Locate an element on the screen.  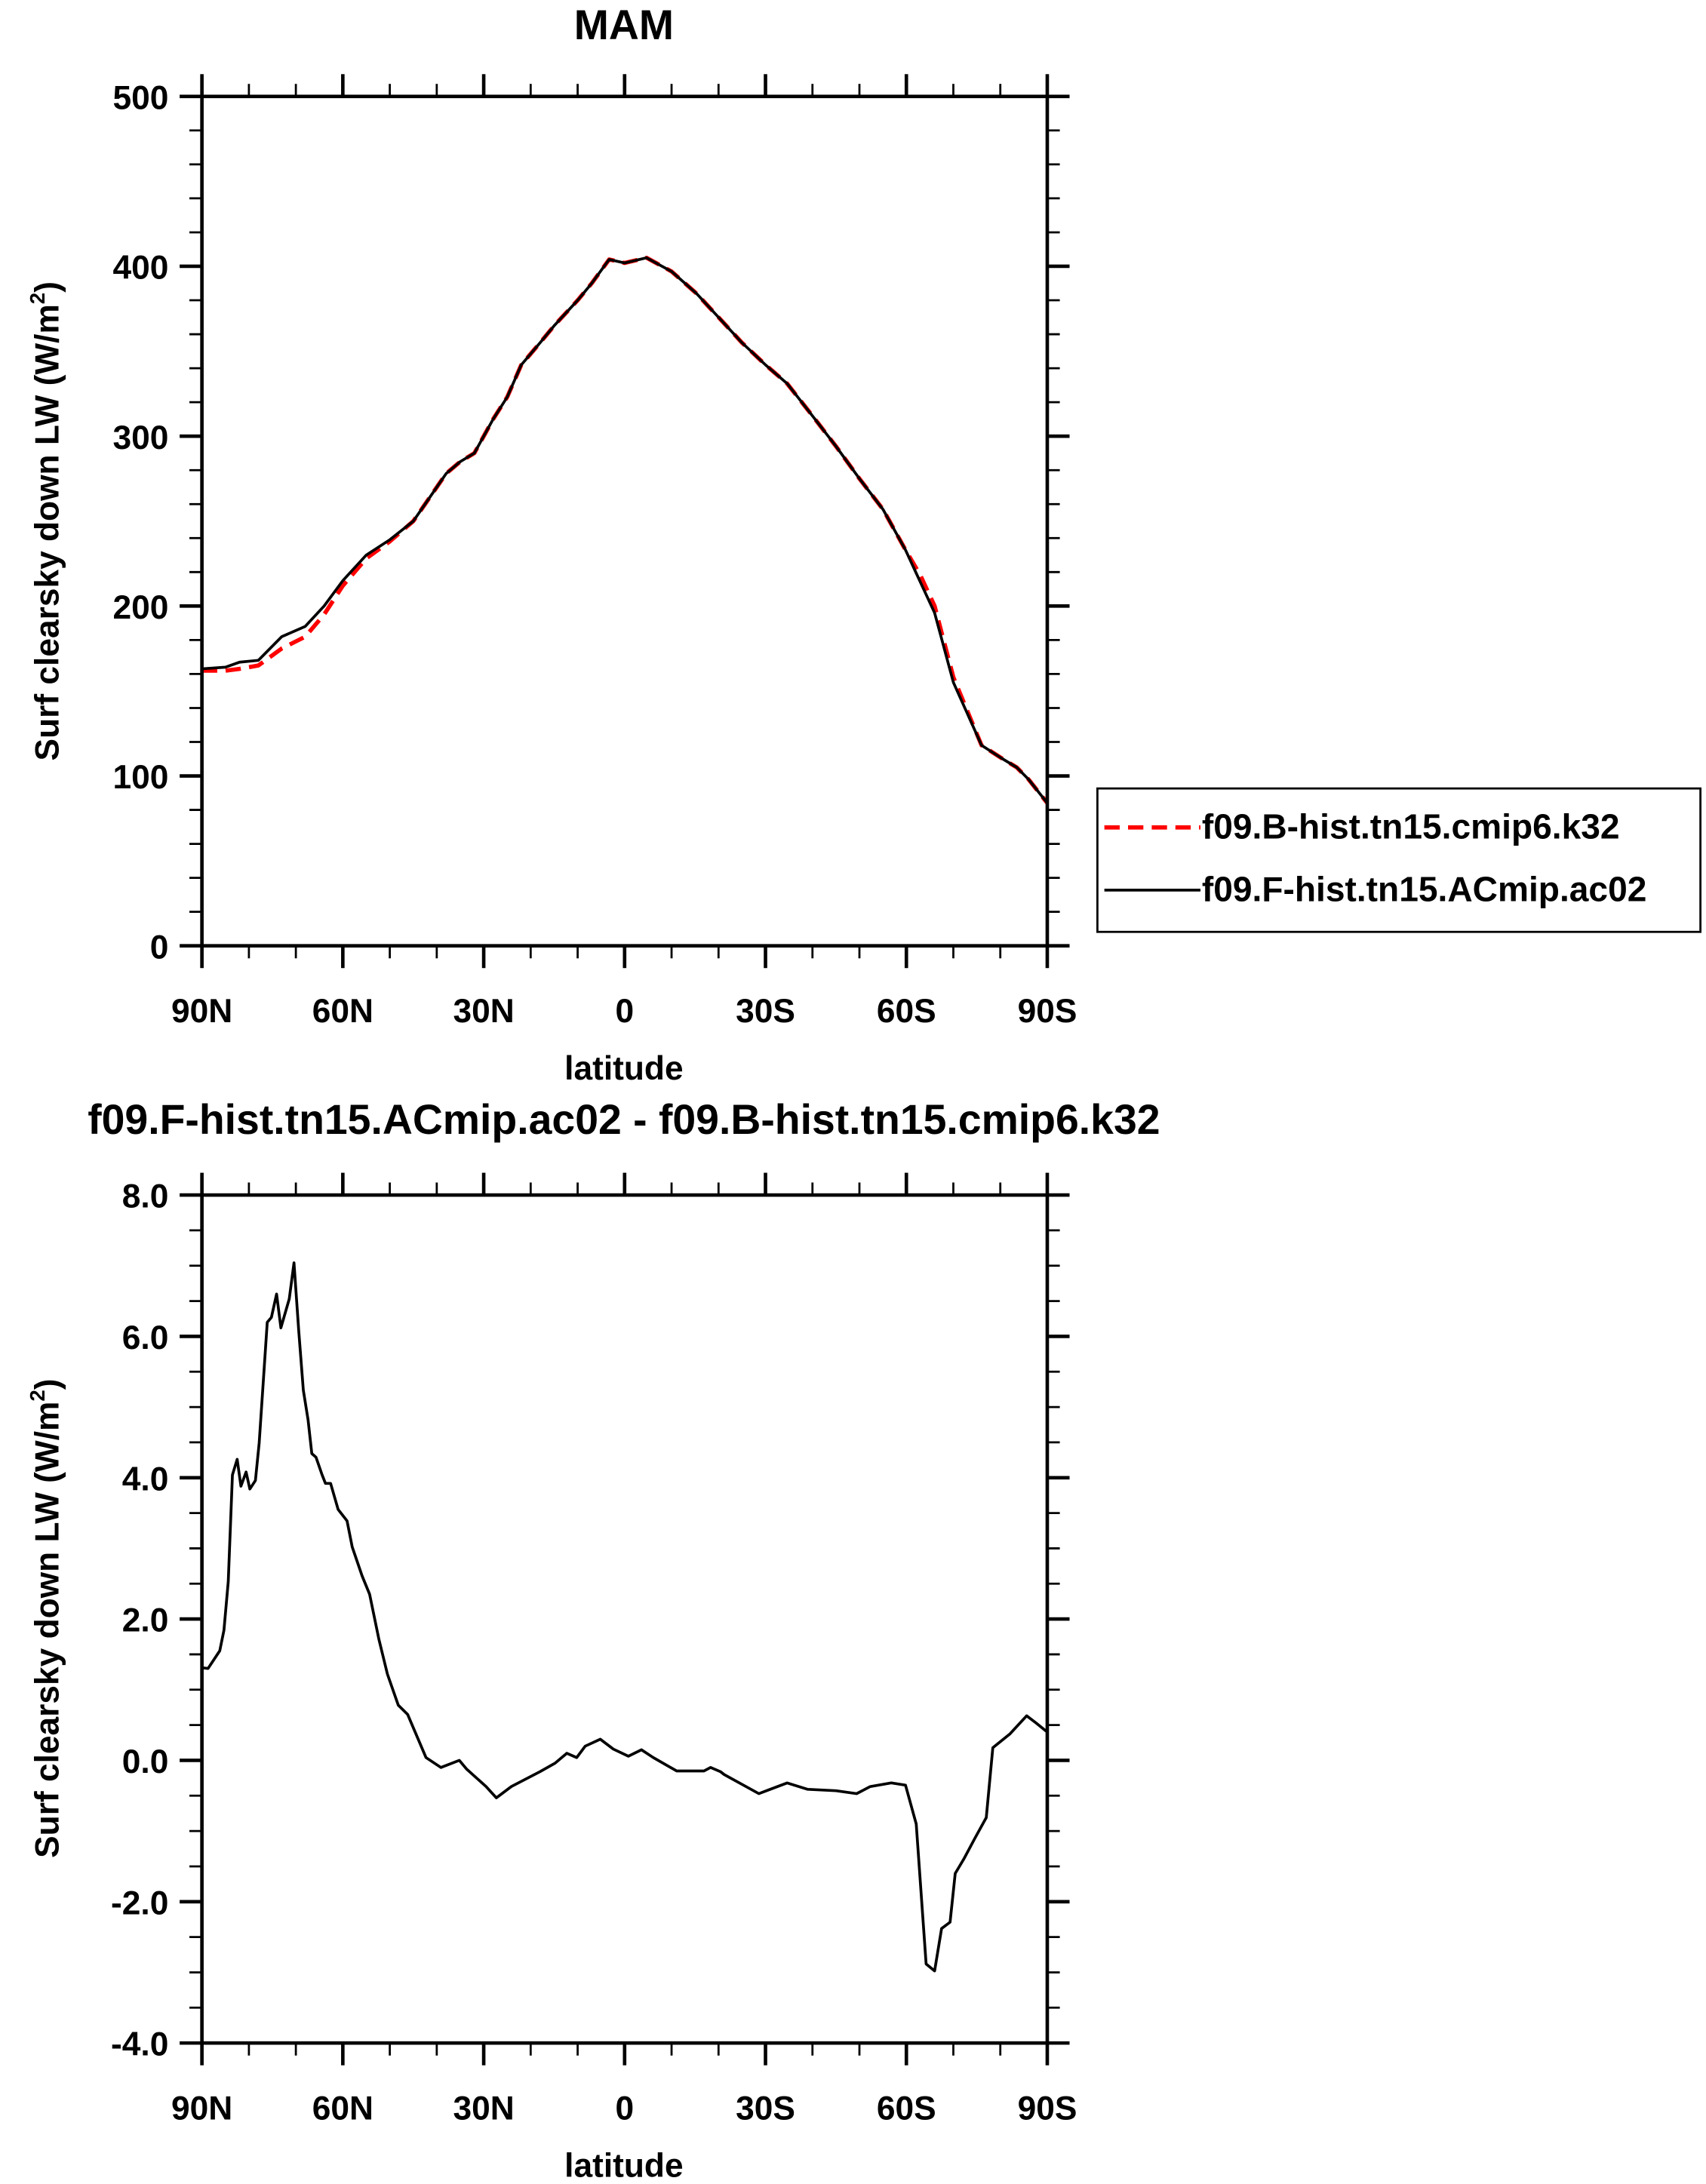
legend-box is located at coordinates (1399, 860).